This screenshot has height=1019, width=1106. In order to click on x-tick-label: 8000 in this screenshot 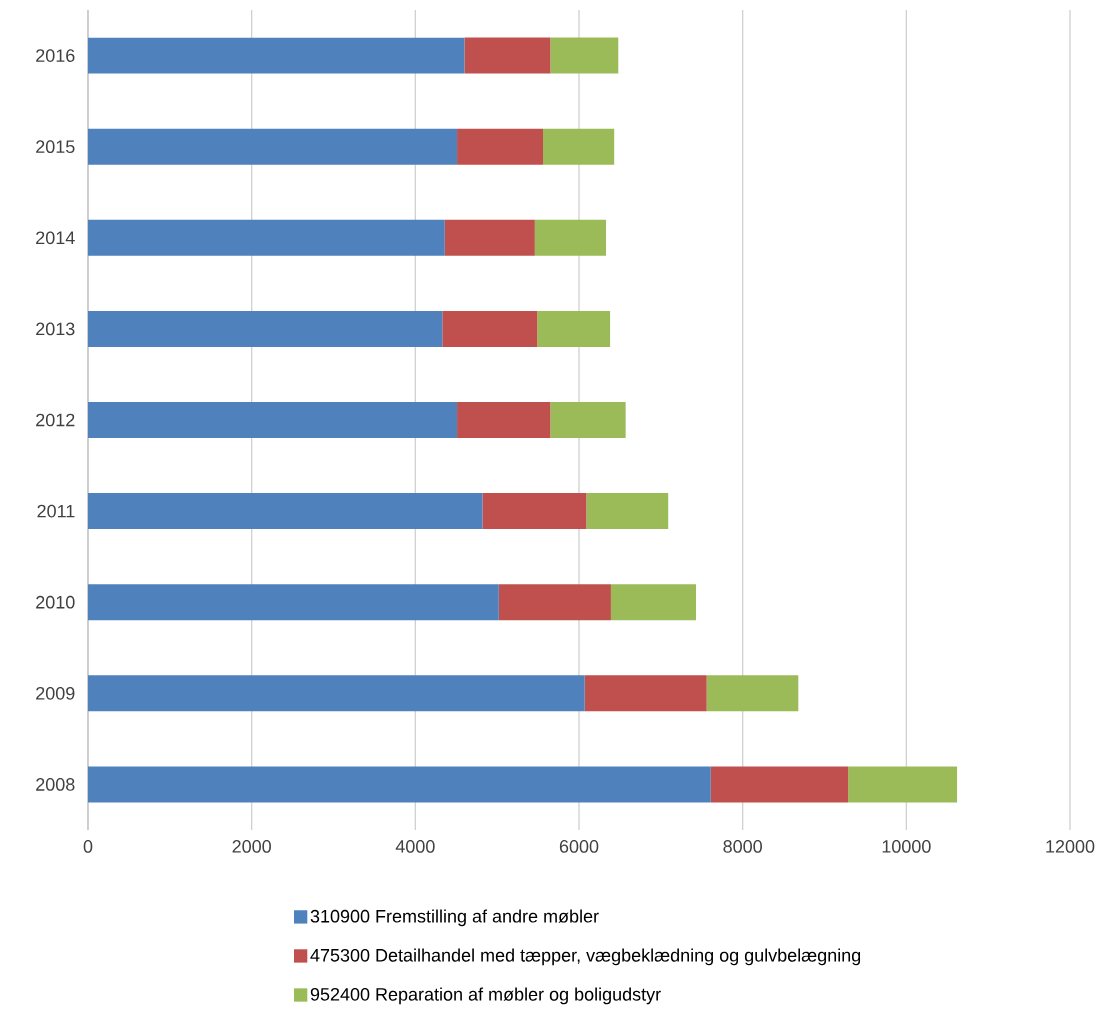, I will do `click(742, 846)`.